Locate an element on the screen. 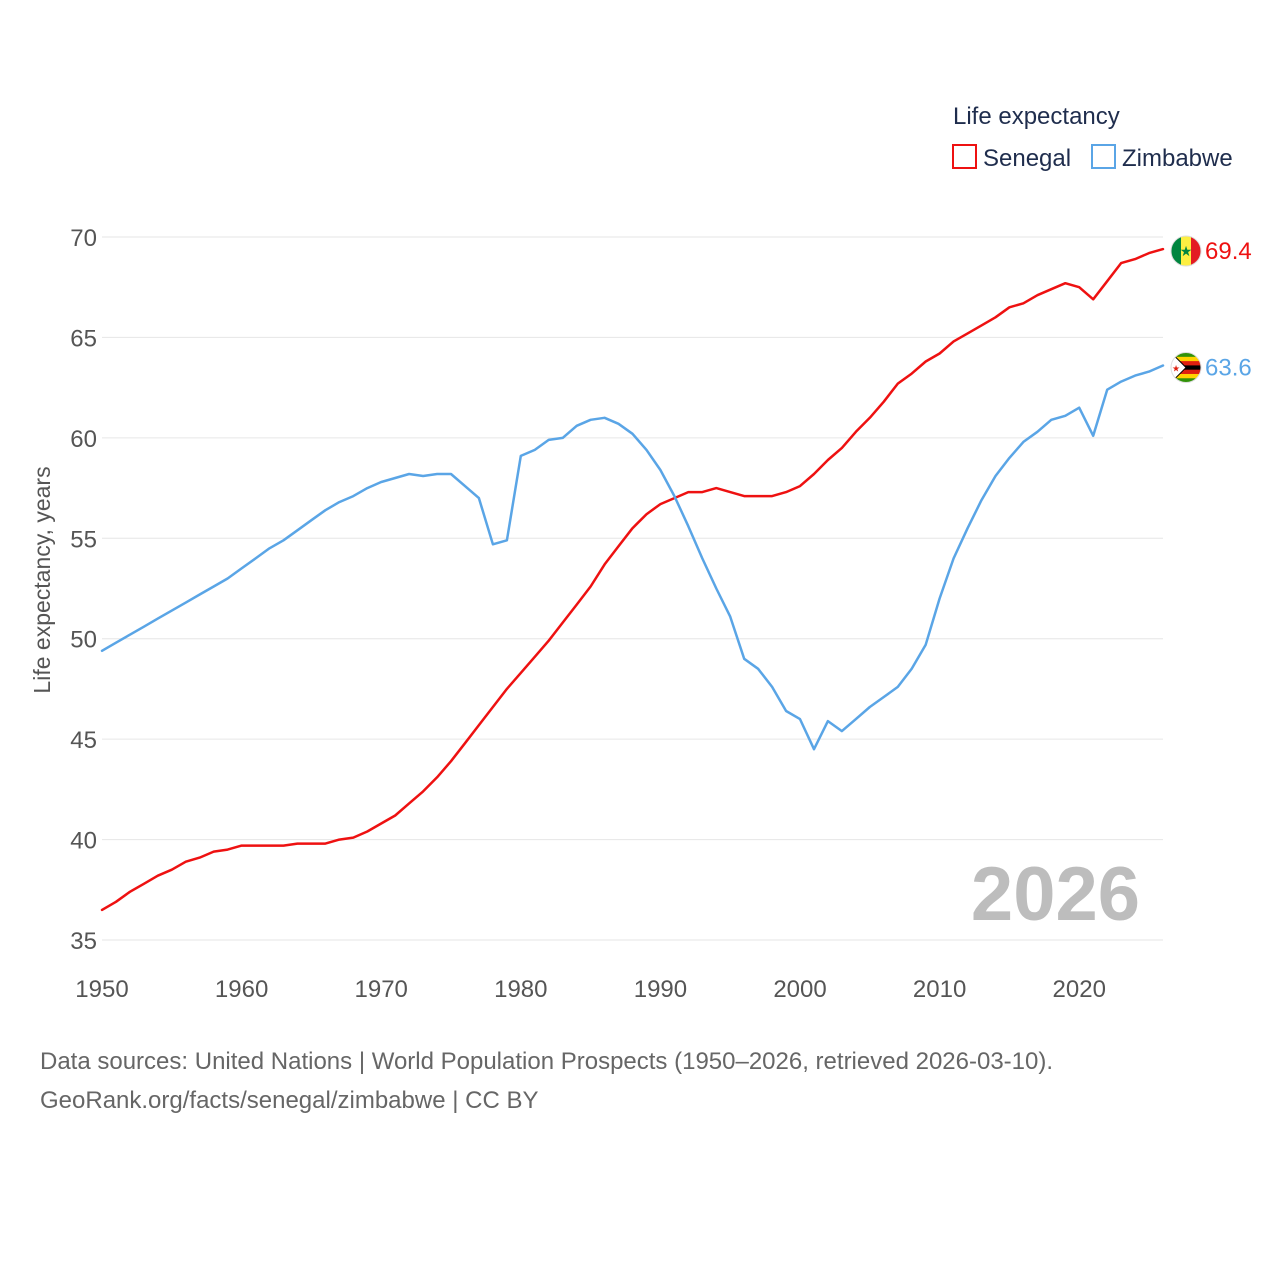  y-axis-ticks: 35 40 45 50 55 60 65 70 is located at coordinates (83, 590).